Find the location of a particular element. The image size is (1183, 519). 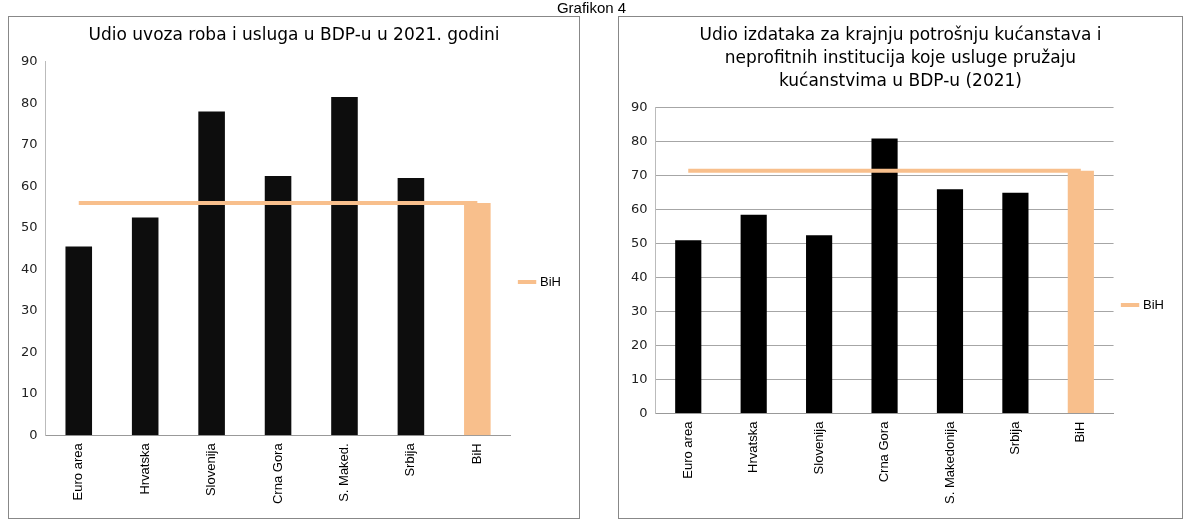

chart-title: Udio izdataka za krajnju potrošnju kućanstava i neprofitnih institucija koje usluge pružaju kućanstvima u BDP-u (2021) is located at coordinates (900, 57).